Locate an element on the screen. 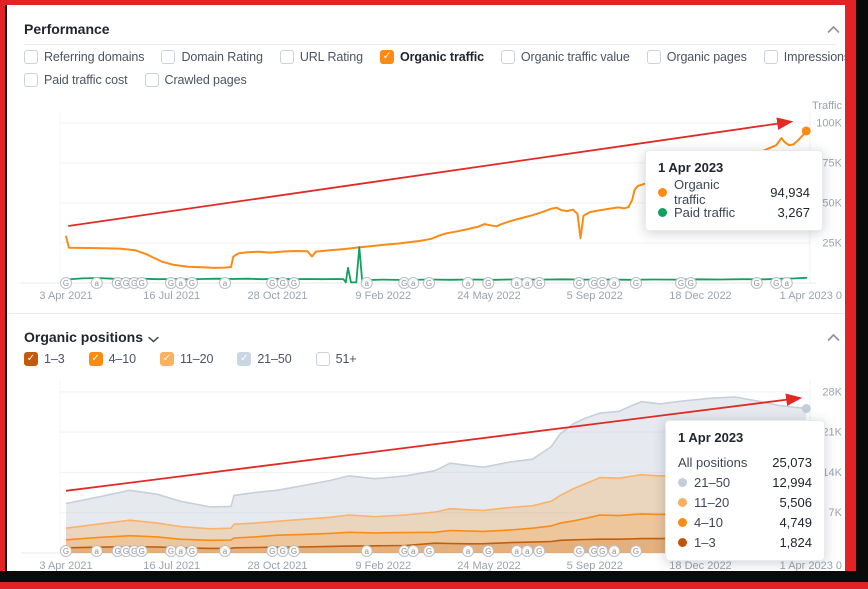  y-axis-tick: 7K is located at coordinates (836, 513).